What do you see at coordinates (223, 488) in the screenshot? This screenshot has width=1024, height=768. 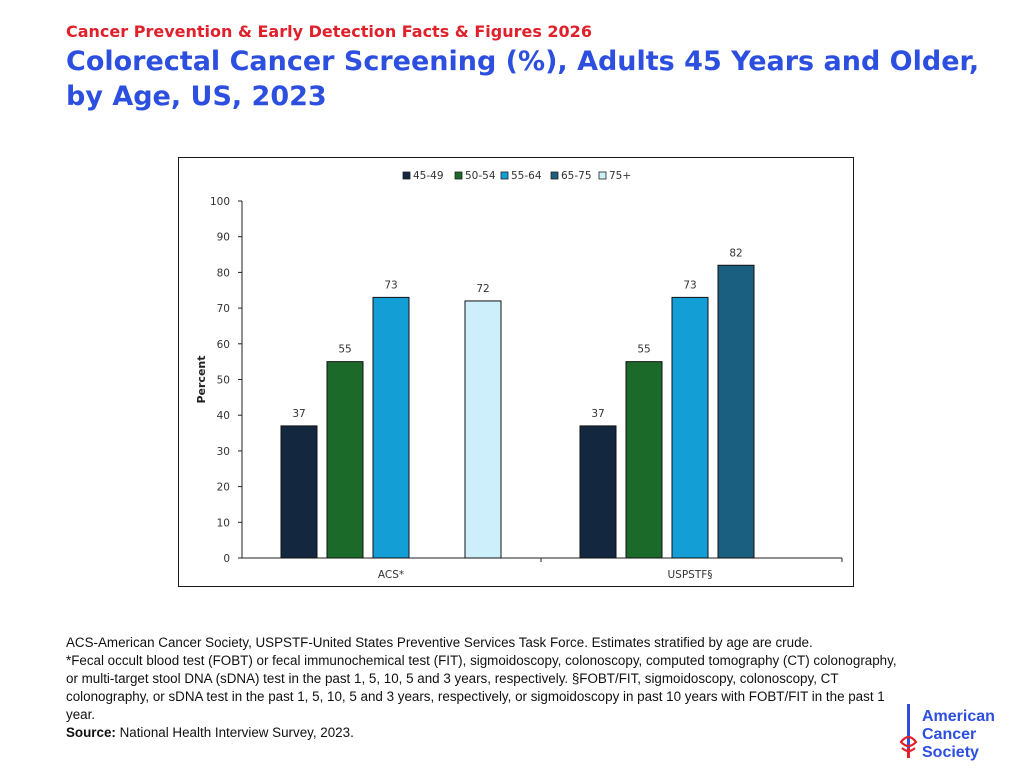 I see `y-tick-label: 20` at bounding box center [223, 488].